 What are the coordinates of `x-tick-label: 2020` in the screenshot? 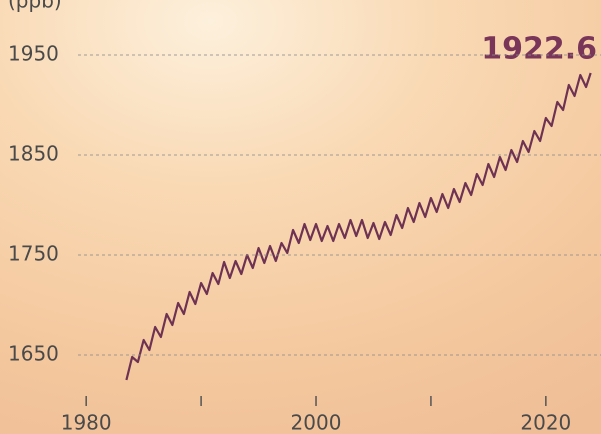 It's located at (545, 422).